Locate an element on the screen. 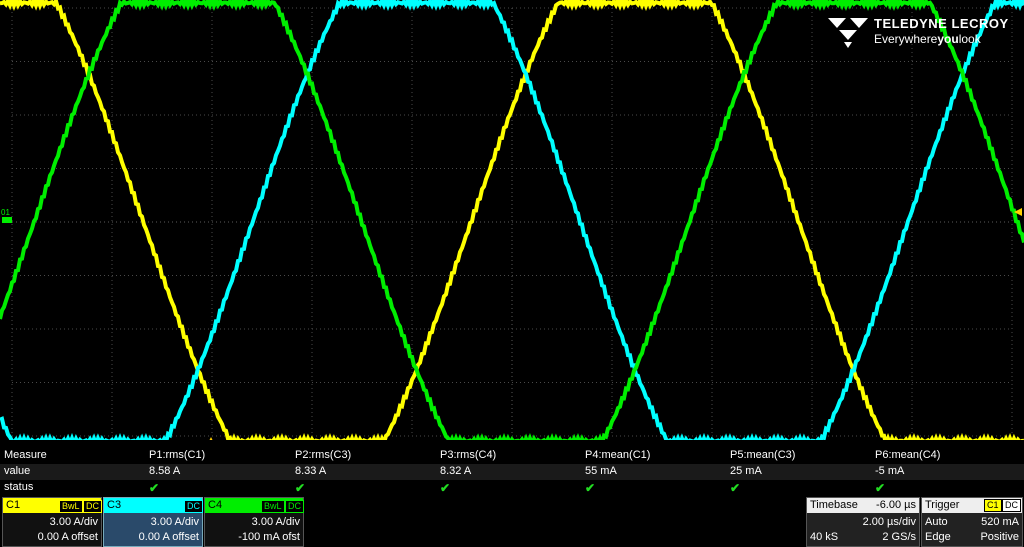  channel-c3-header: C3 DC is located at coordinates (153, 505).